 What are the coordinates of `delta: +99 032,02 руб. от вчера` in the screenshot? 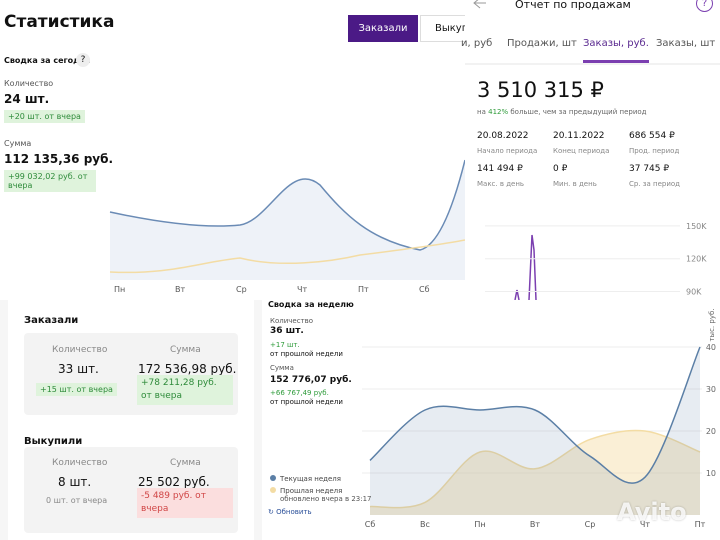 It's located at (50, 181).